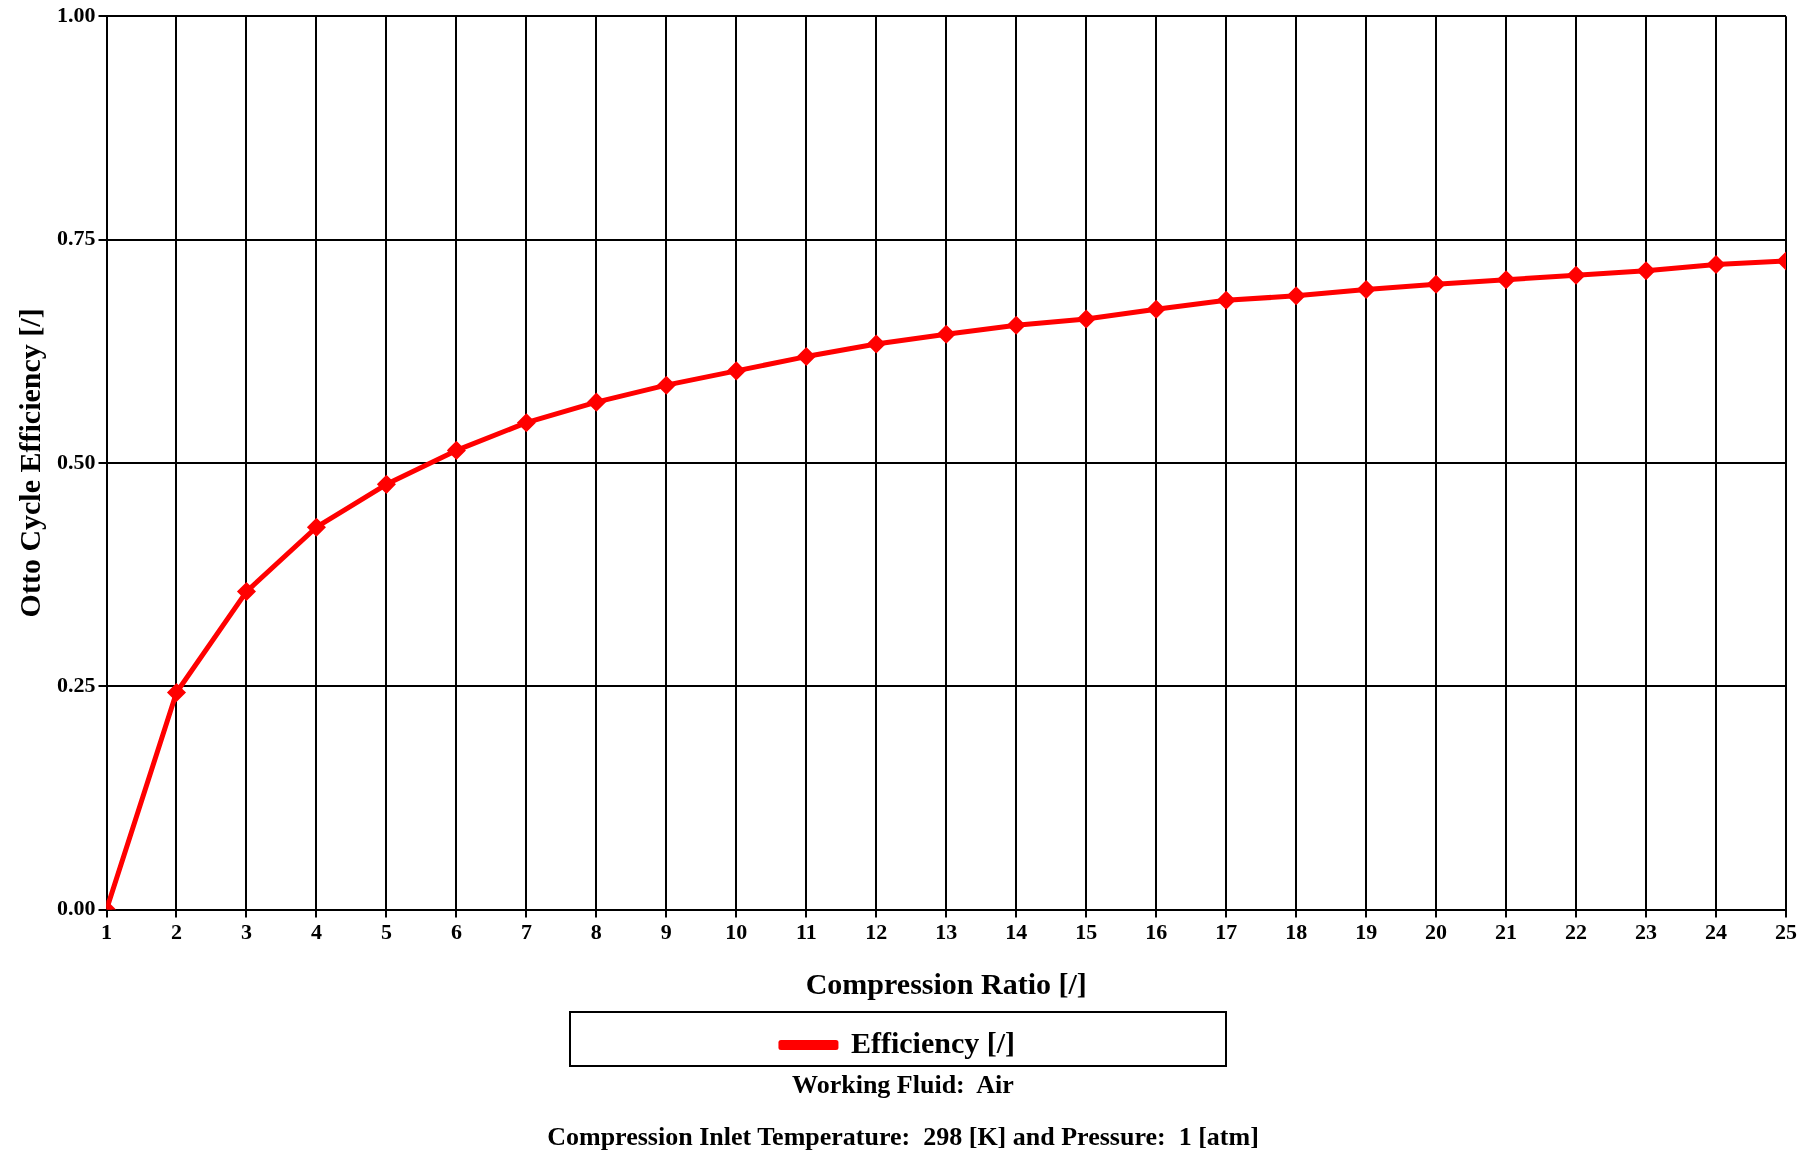  What do you see at coordinates (596, 932) in the screenshot?
I see `x-tick-label: 8` at bounding box center [596, 932].